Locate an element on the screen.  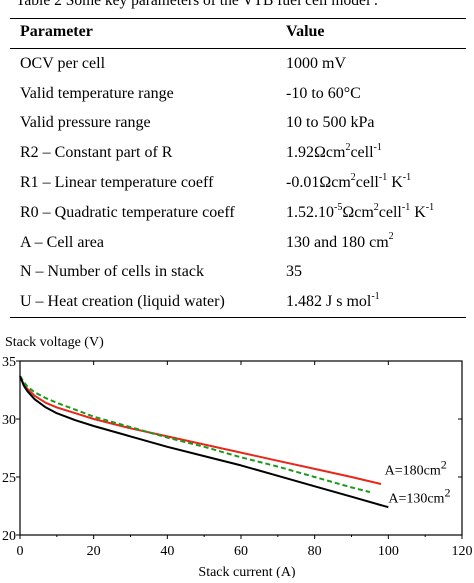
value-text: Ωcm is located at coordinates (358, 212).